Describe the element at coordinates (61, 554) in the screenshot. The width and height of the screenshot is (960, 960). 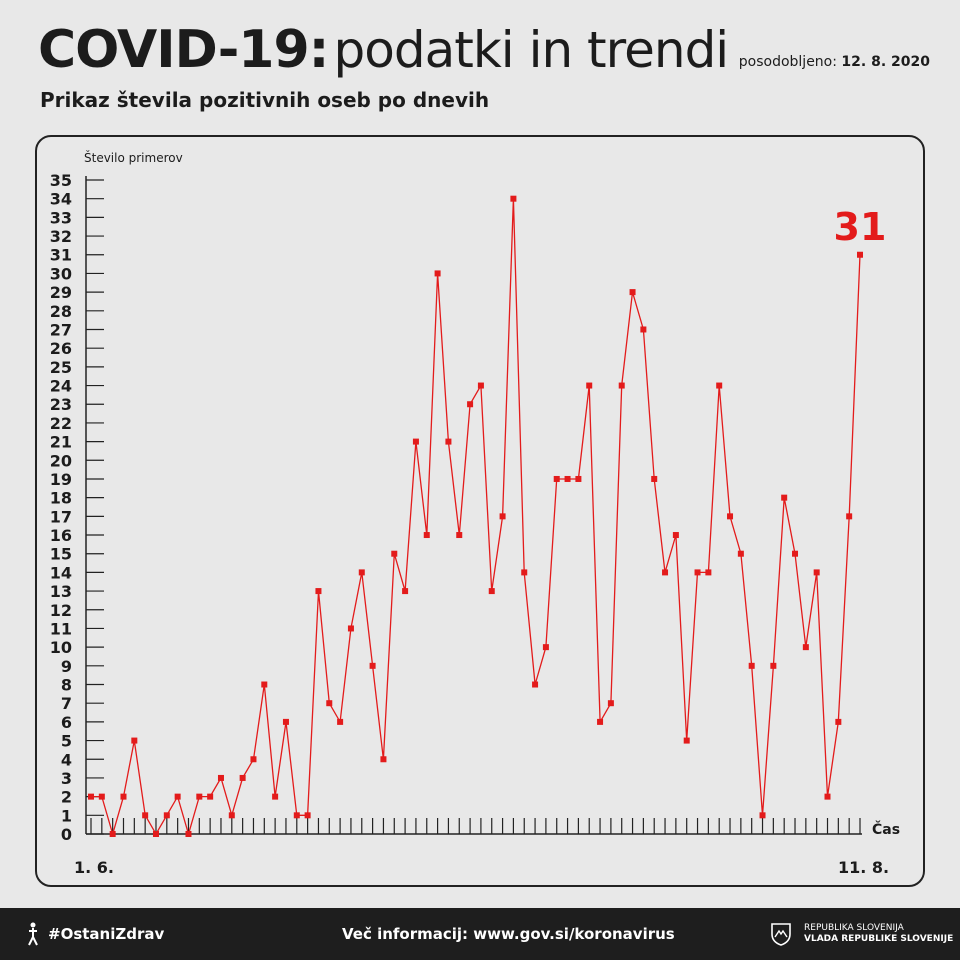
I see `y-tick-label: 15` at that location.